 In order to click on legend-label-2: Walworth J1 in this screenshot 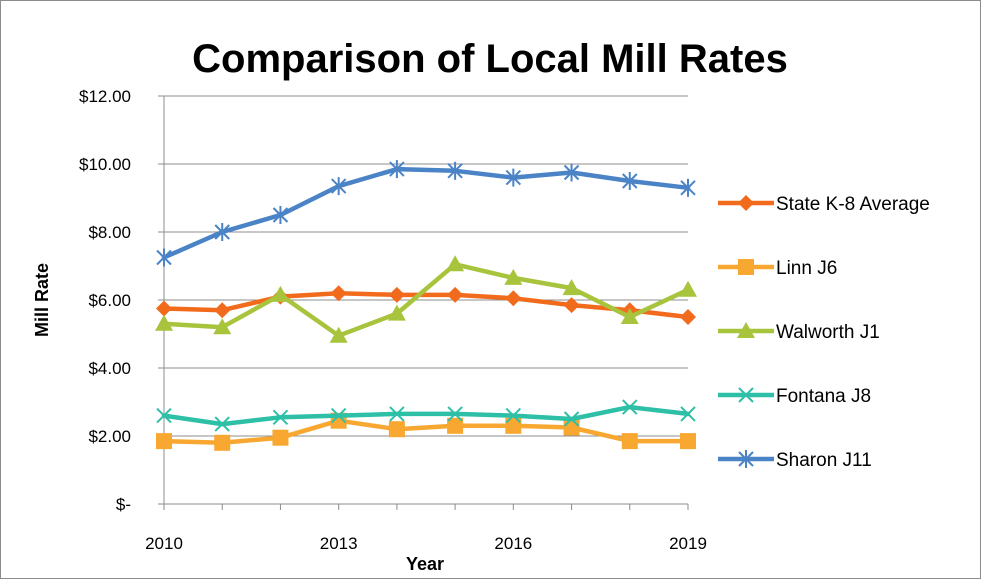, I will do `click(828, 332)`.